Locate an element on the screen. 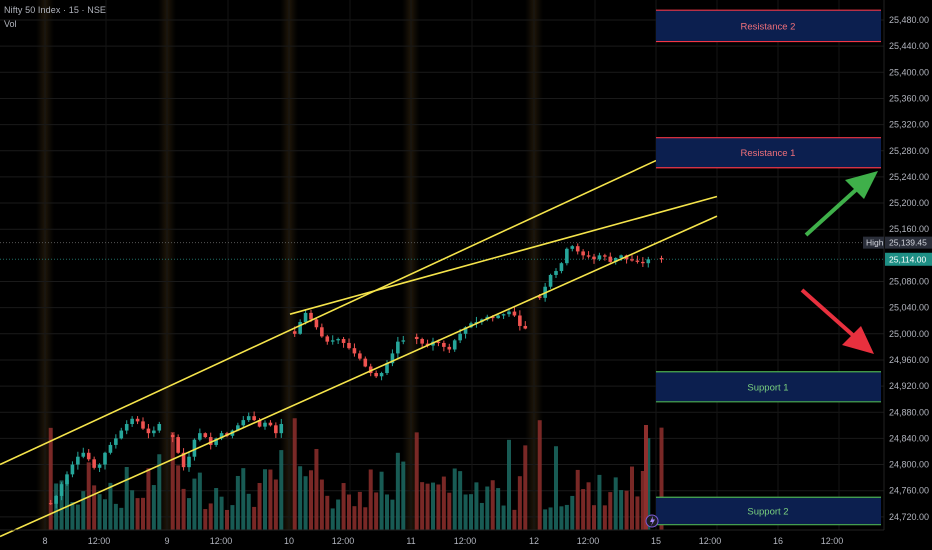 The image size is (932, 550). symbol-title: Nifty 50 Index · 15 · NSE is located at coordinates (55, 10).